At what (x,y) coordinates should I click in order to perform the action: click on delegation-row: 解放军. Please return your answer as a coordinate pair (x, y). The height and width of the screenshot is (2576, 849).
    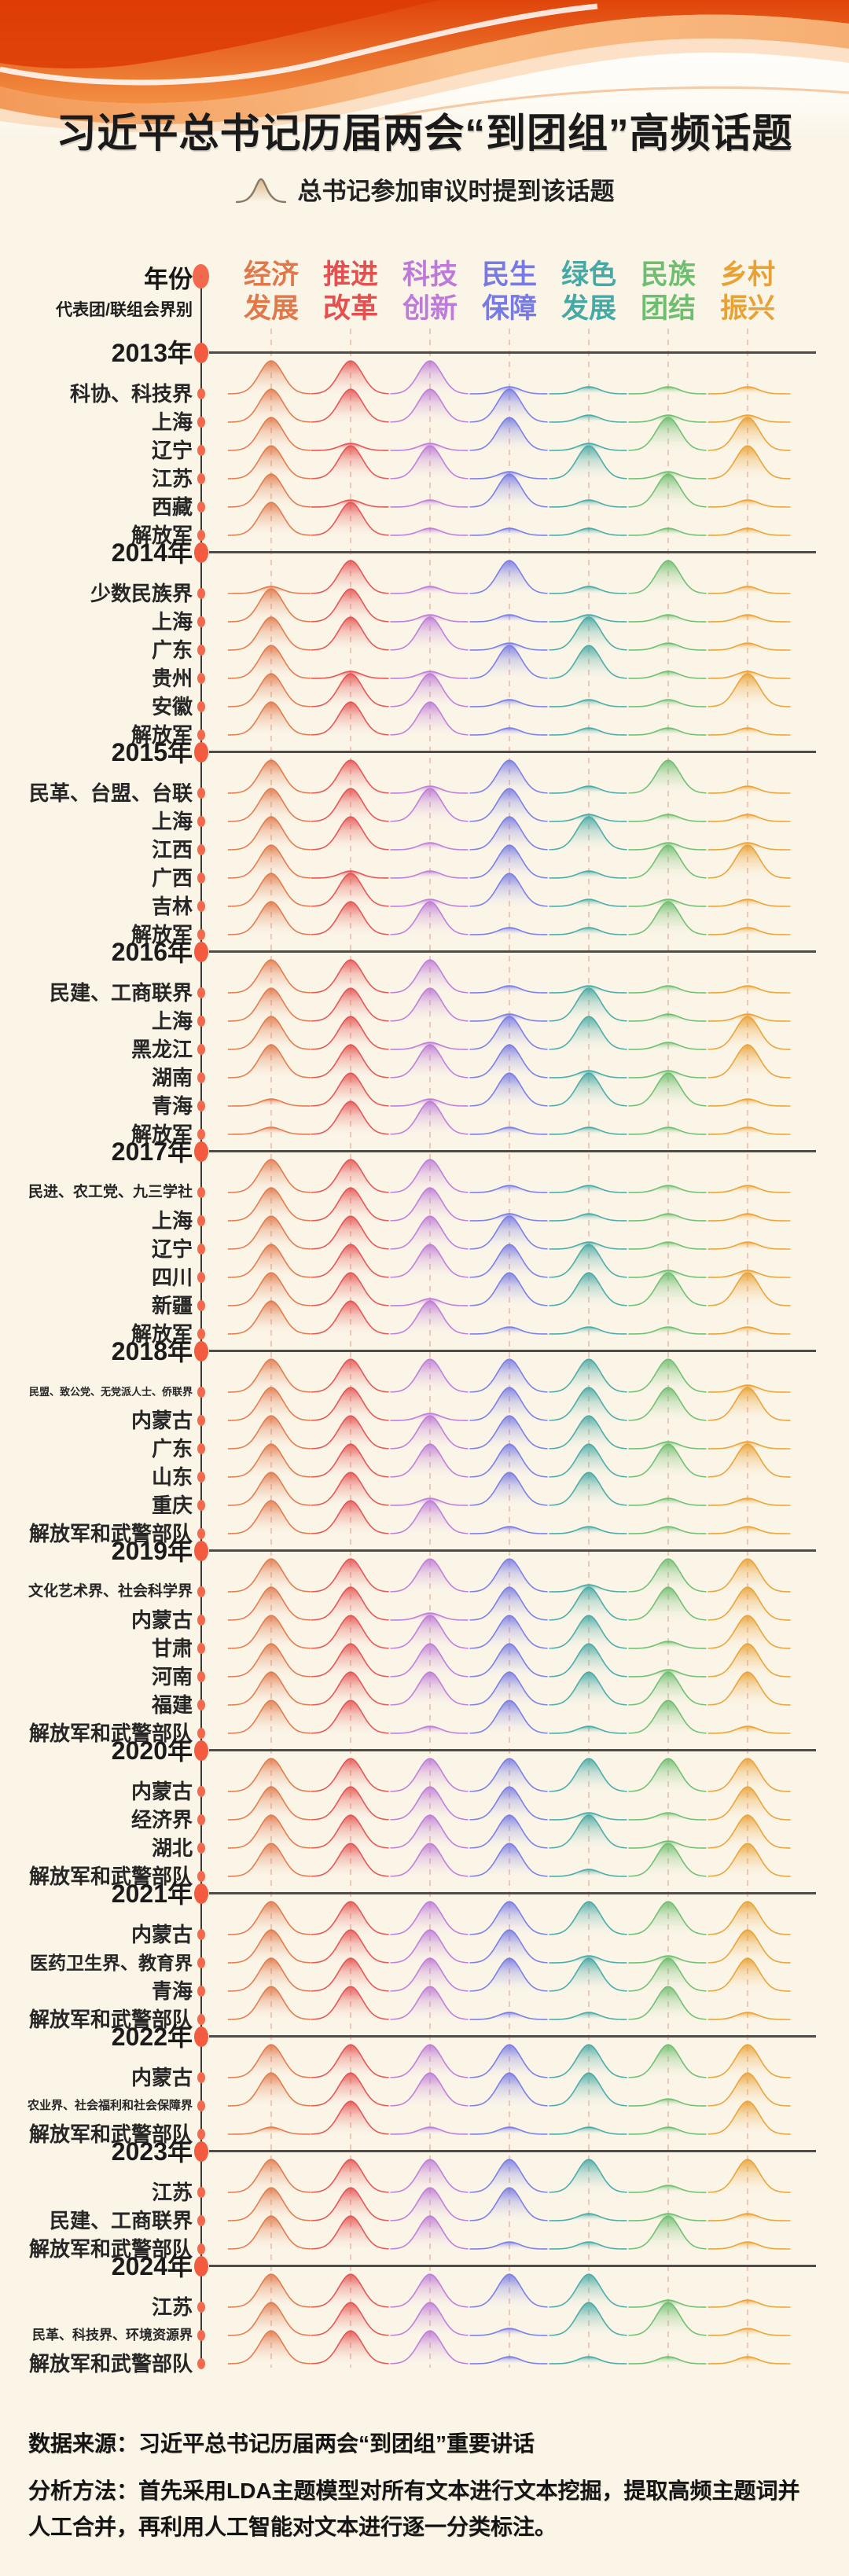
    Looking at the image, I should click on (424, 1322).